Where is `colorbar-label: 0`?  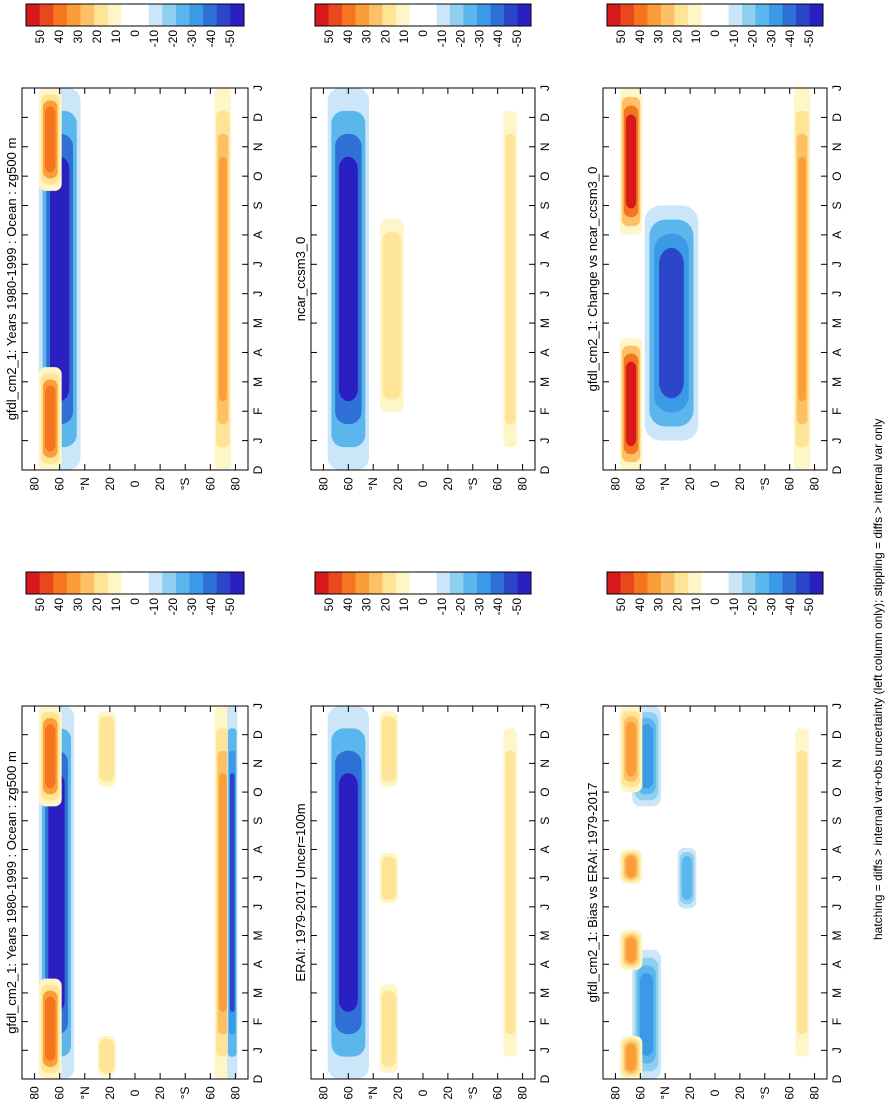 colorbar-label: 0 is located at coordinates (715, 601).